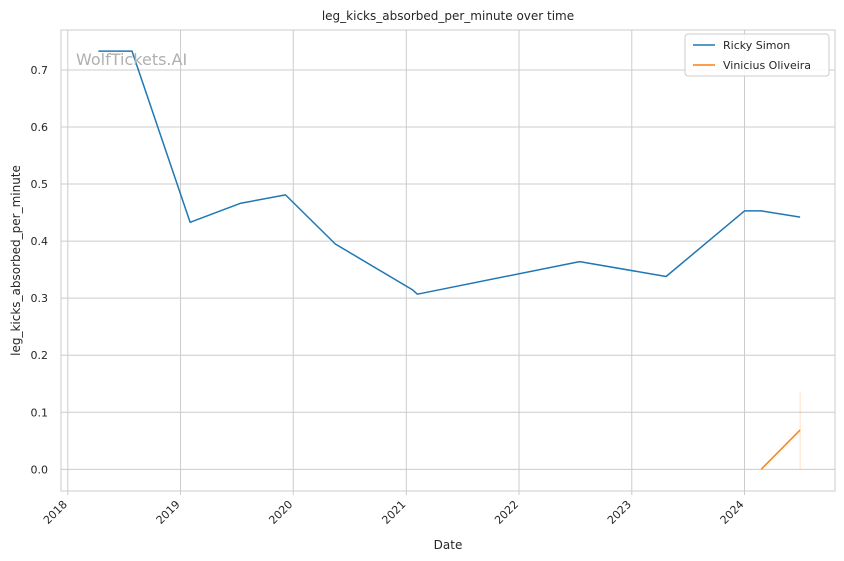 This screenshot has width=844, height=561. I want to click on y-tick-label: 0.6, so click(40, 127).